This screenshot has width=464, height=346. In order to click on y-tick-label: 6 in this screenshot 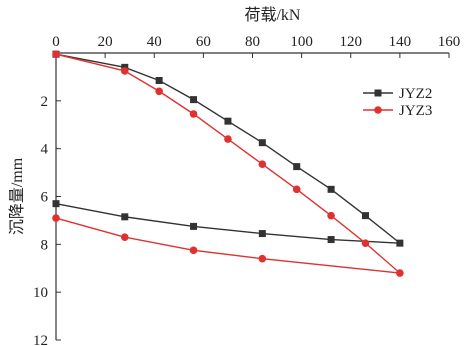, I will do `click(45, 198)`.